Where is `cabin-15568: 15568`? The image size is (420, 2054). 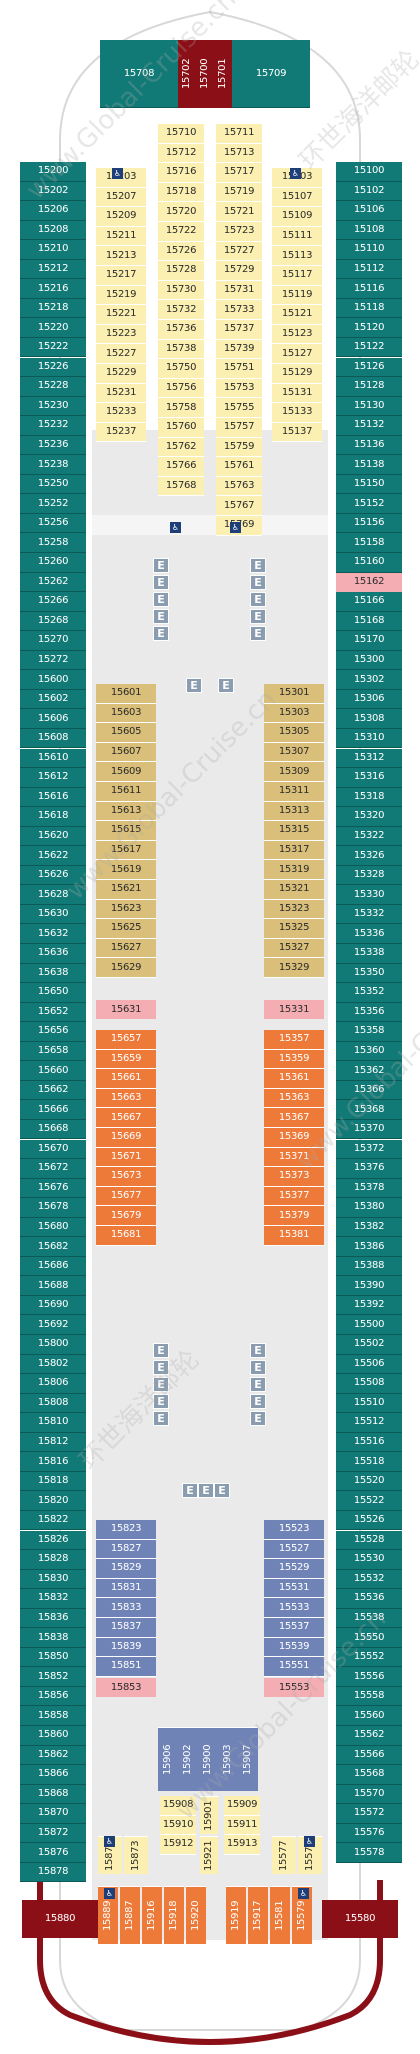 cabin-15568: 15568 is located at coordinates (369, 1775).